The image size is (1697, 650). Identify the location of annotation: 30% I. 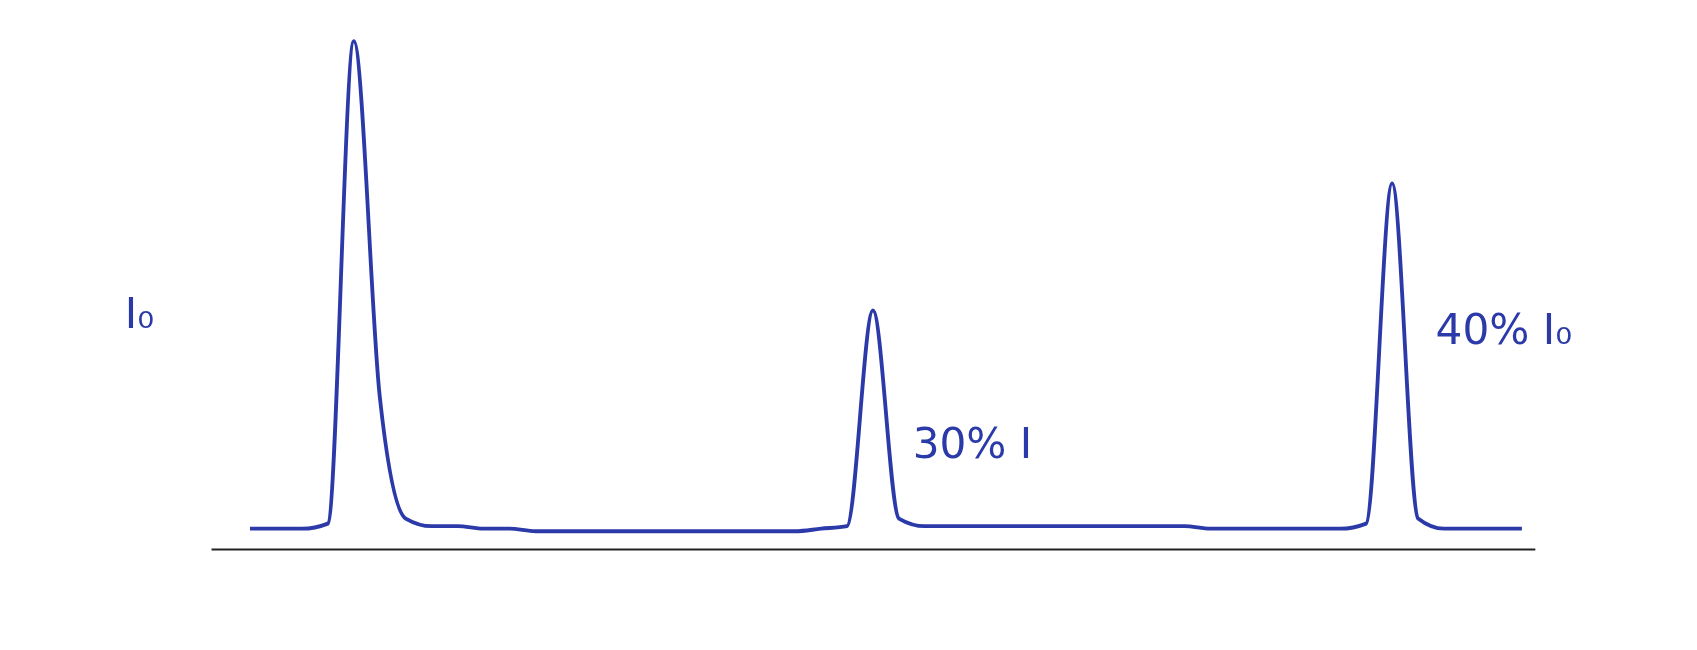
(972, 443).